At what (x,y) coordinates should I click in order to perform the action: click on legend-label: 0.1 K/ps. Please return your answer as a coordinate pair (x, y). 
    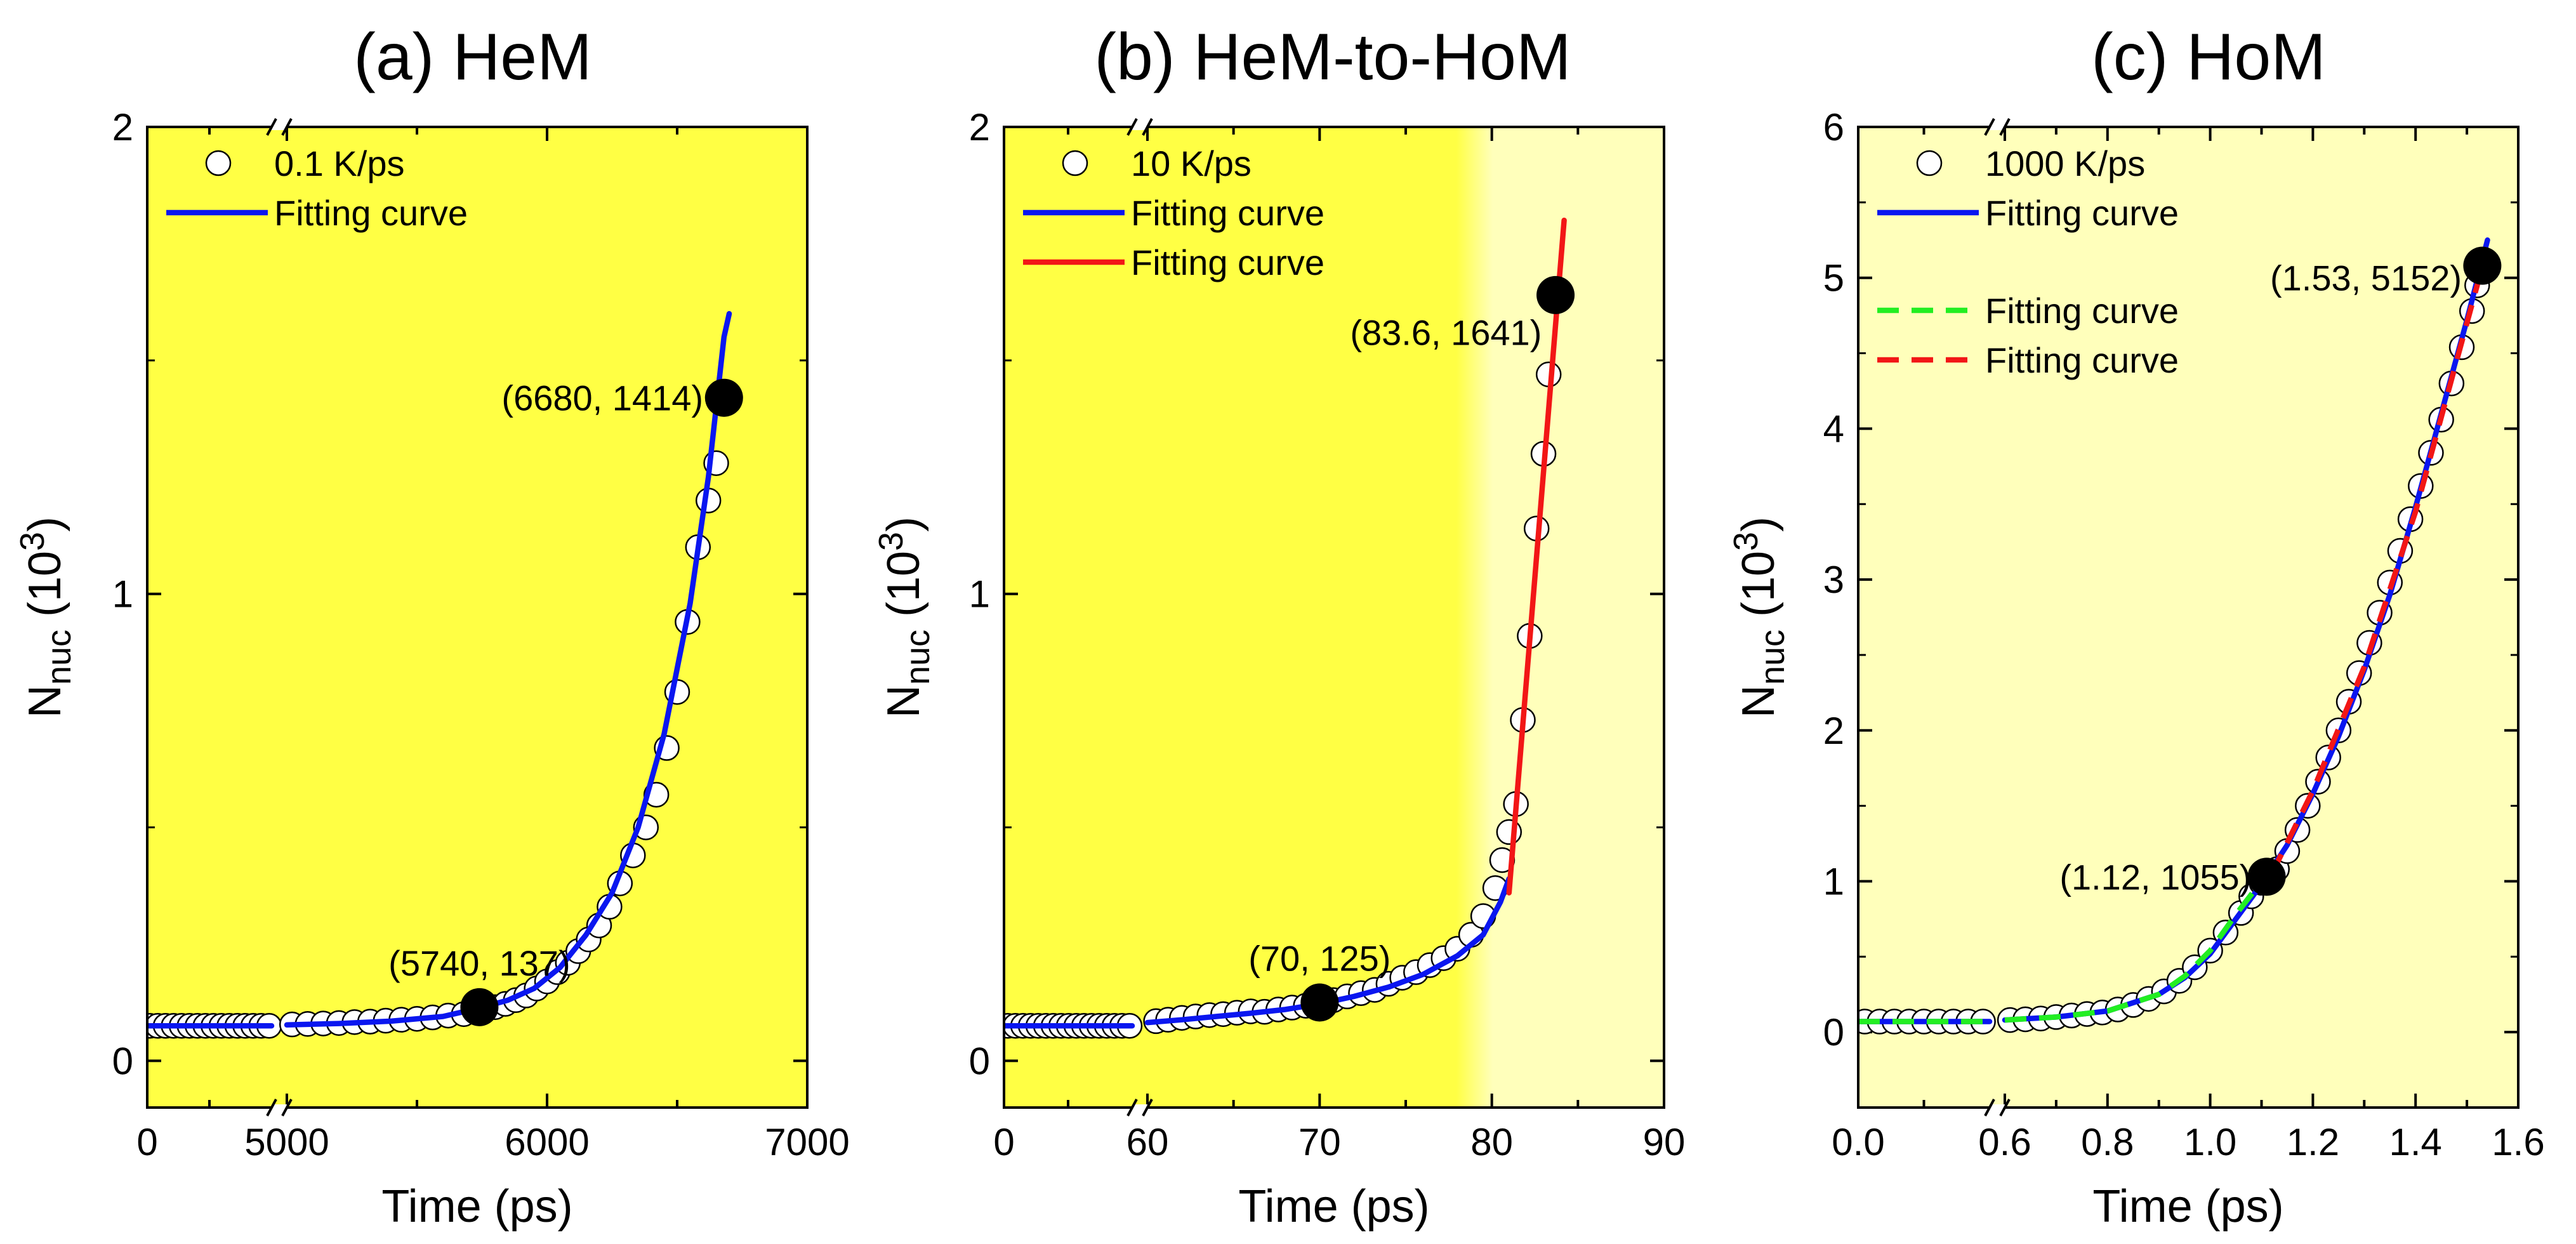
    Looking at the image, I should click on (339, 163).